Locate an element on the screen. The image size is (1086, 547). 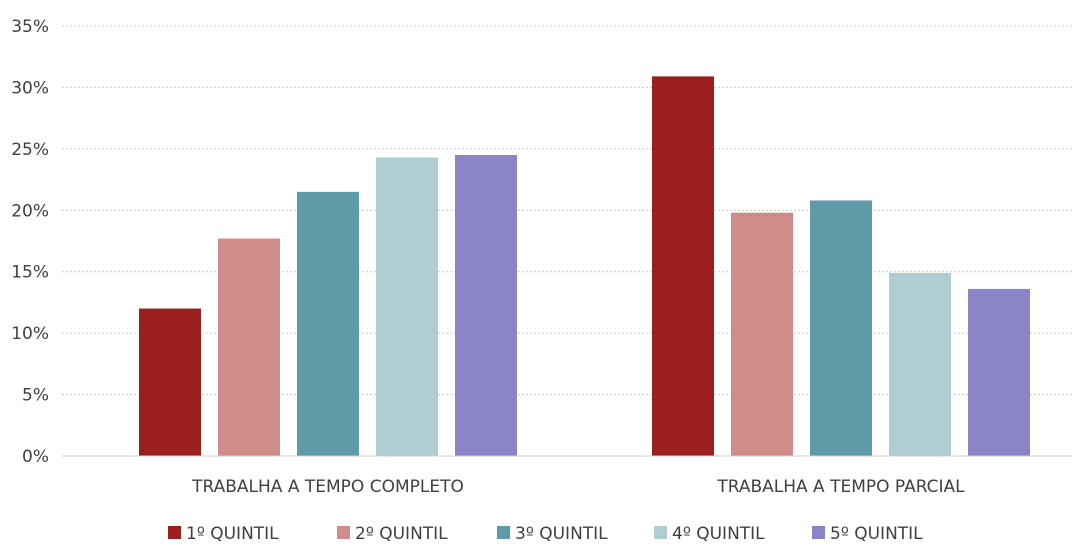
legend-label: 2º QUINTIL is located at coordinates (401, 534).